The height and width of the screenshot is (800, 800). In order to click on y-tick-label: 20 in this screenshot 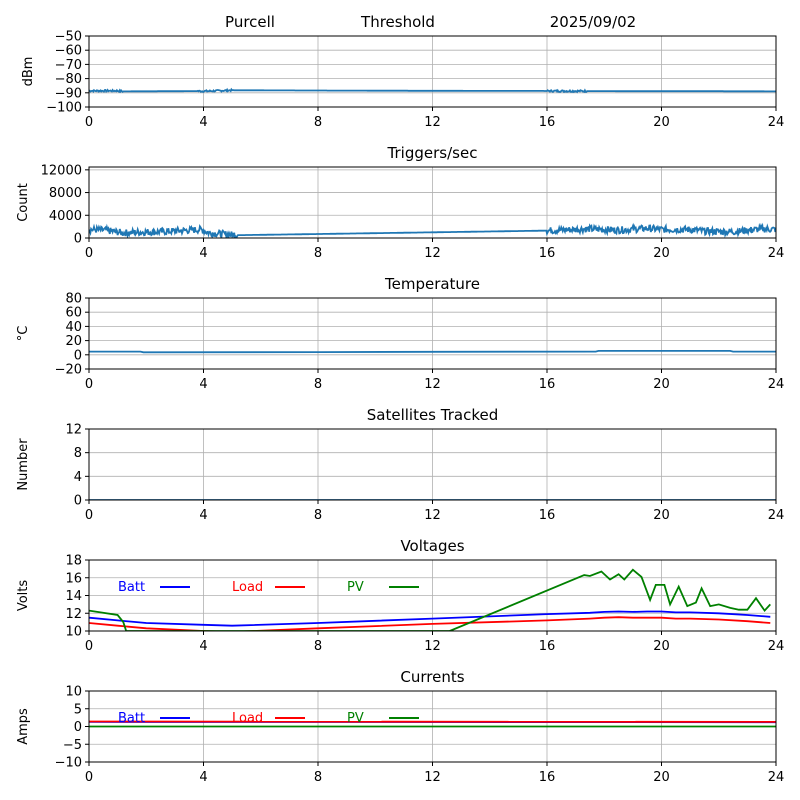, I will do `click(73, 341)`.